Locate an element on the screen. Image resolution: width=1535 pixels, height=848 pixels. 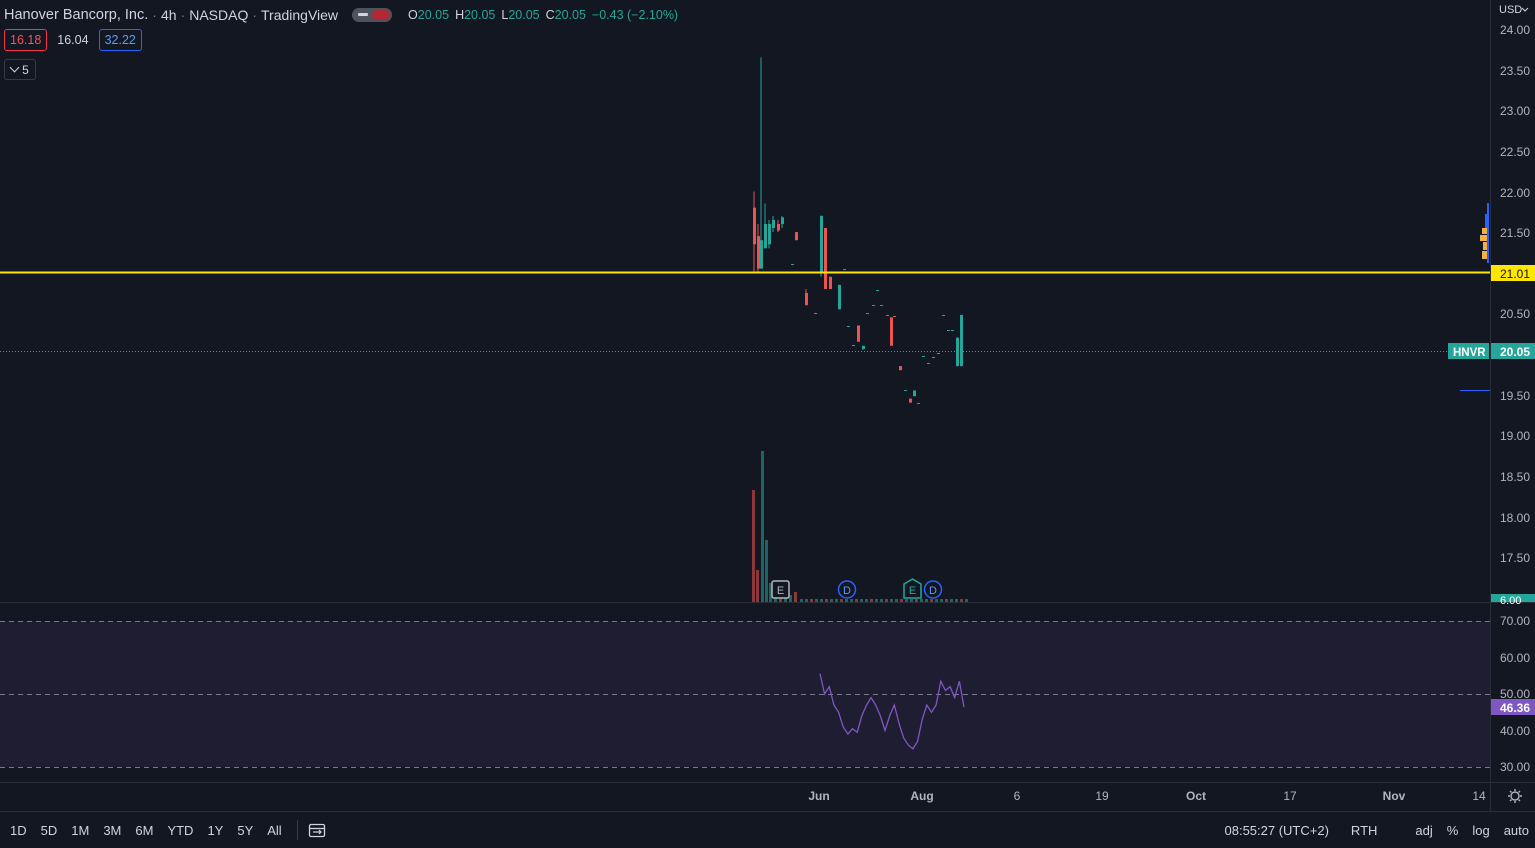
svg-text: D is located at coordinates (933, 591).